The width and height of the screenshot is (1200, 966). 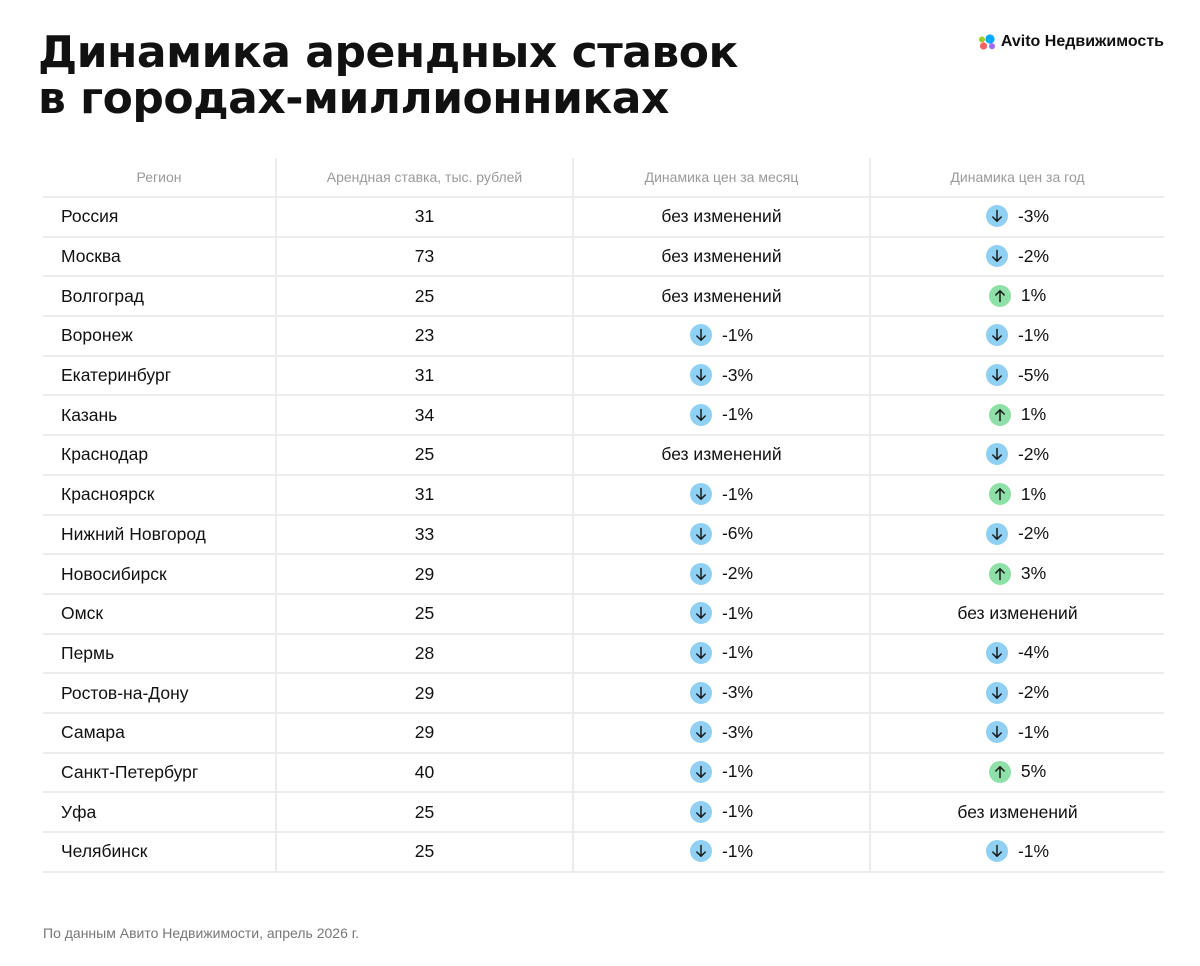 I want to click on table-row: Екатеринбург 31 -3% -5%, so click(x=603, y=376).